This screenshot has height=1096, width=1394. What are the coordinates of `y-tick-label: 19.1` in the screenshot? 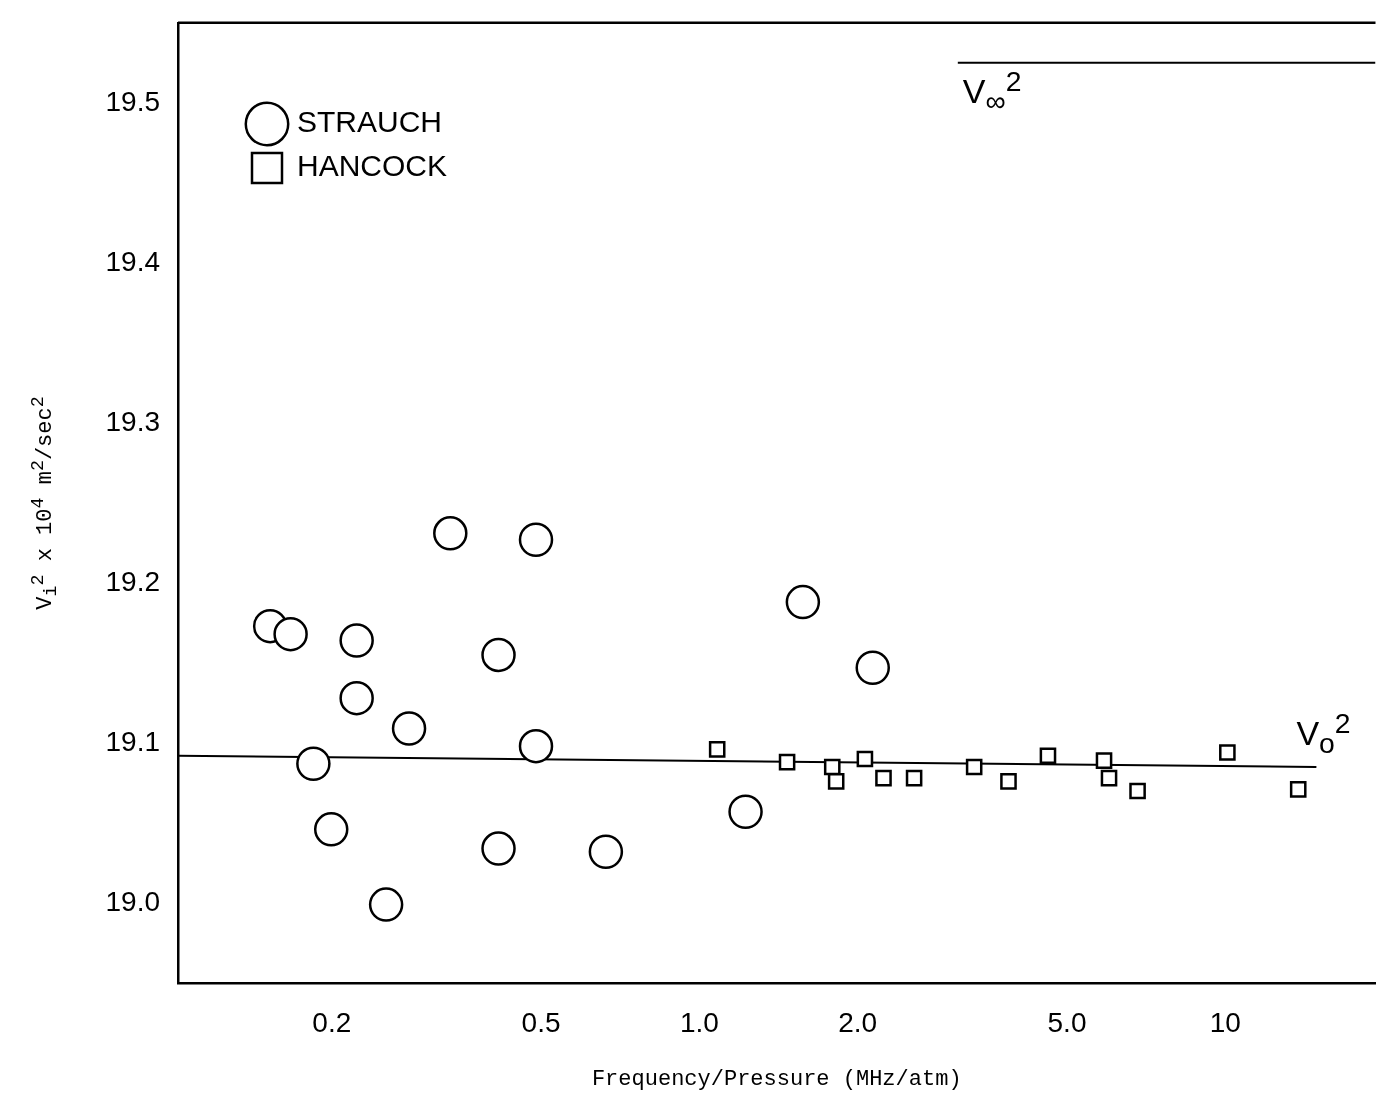 It's located at (132, 741).